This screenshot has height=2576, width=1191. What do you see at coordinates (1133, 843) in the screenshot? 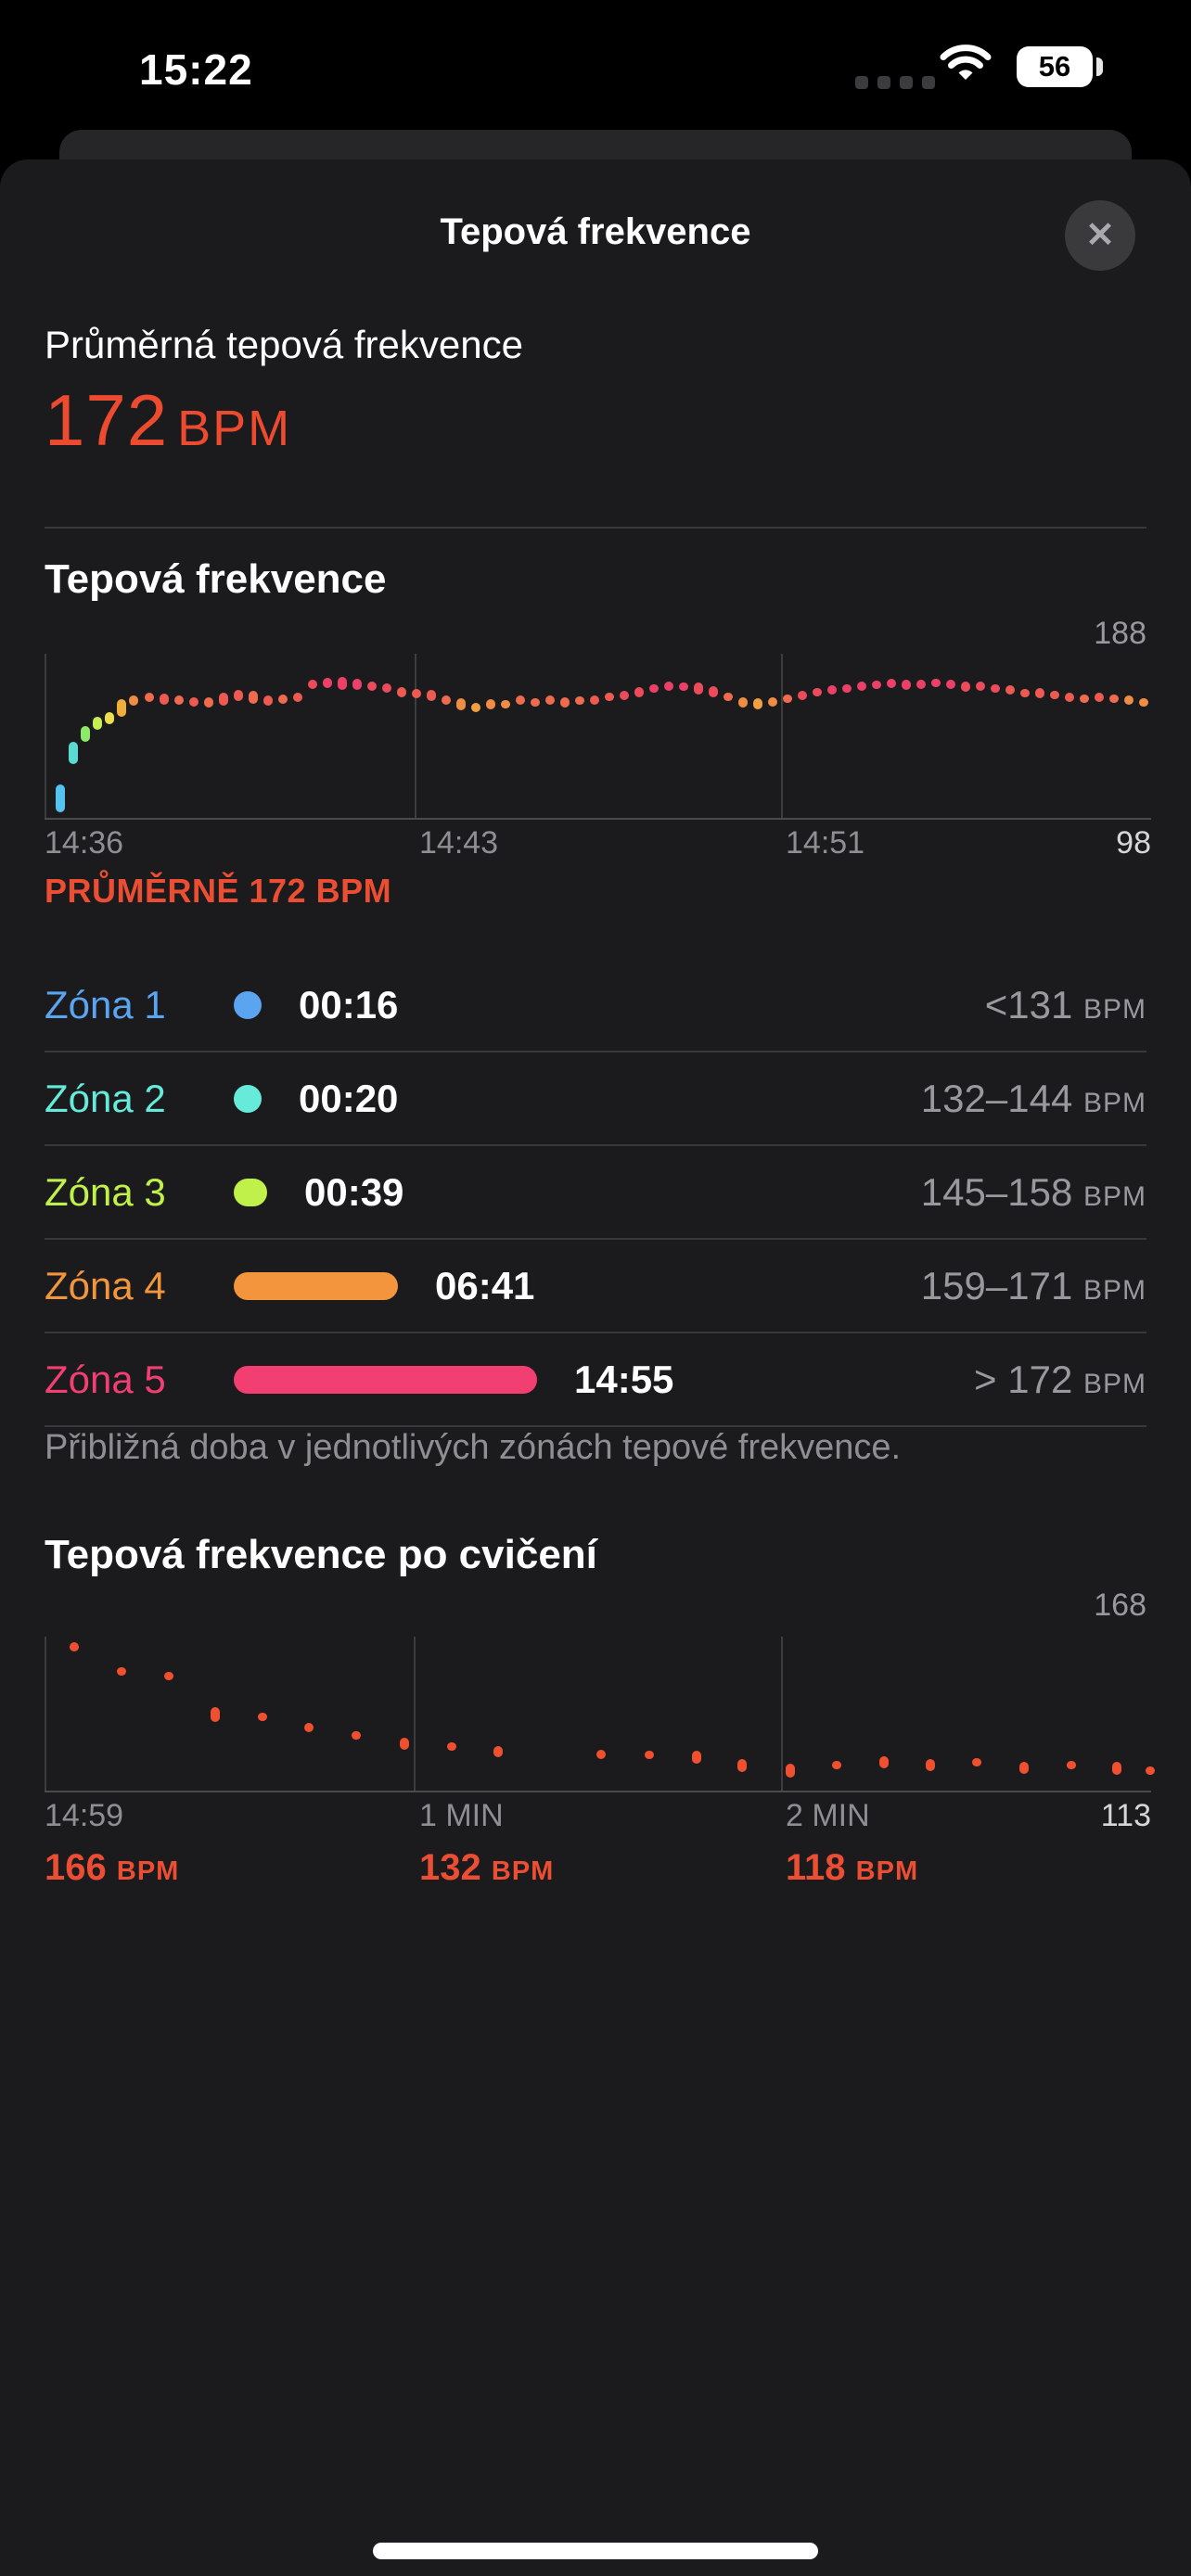
I see `hr-chart-min-label: 98` at bounding box center [1133, 843].